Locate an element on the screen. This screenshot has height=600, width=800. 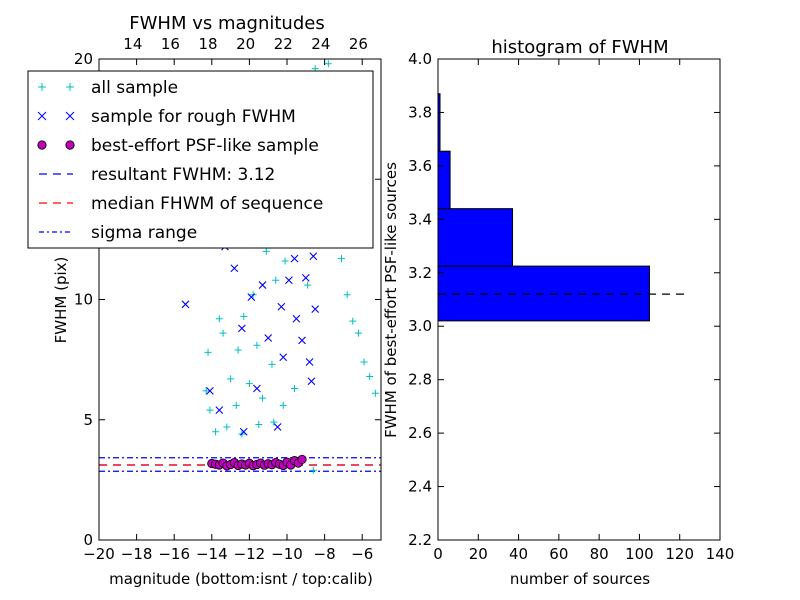
histogram-title: histogram of FWHM is located at coordinates (579, 47).